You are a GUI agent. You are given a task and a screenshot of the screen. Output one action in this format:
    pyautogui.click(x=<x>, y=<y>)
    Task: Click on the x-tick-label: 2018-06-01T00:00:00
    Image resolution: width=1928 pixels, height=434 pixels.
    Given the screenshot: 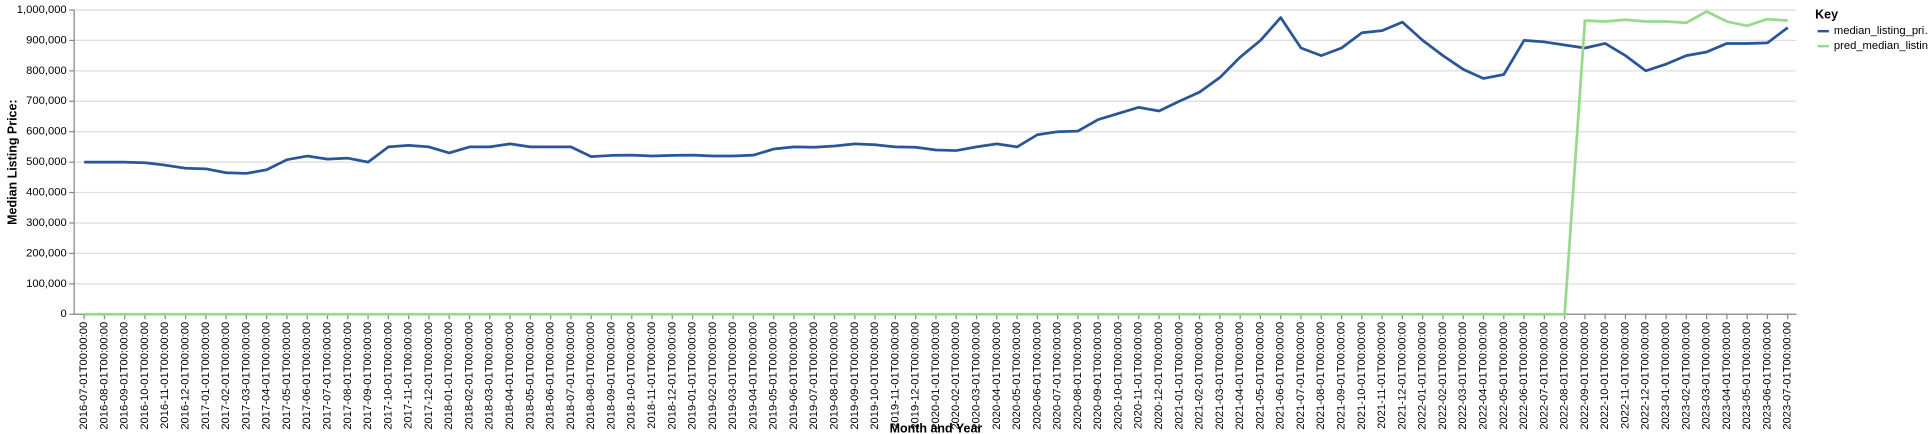 What is the action you would take?
    pyautogui.click(x=551, y=376)
    